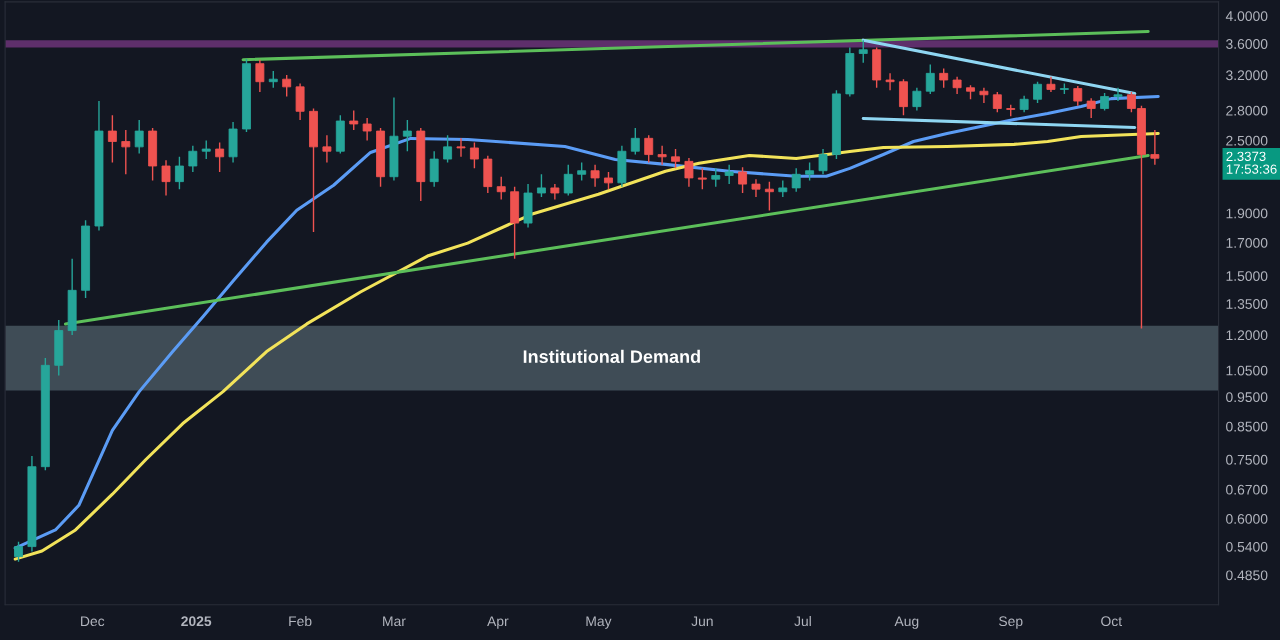 This screenshot has height=640, width=1280. Describe the element at coordinates (802, 621) in the screenshot. I see `x-tick-label: Jul` at that location.